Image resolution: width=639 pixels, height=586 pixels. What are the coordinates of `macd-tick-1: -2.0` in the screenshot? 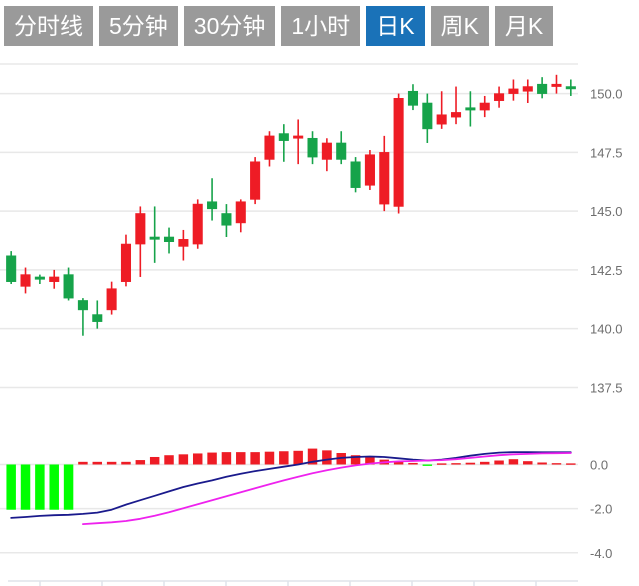 It's located at (601, 509).